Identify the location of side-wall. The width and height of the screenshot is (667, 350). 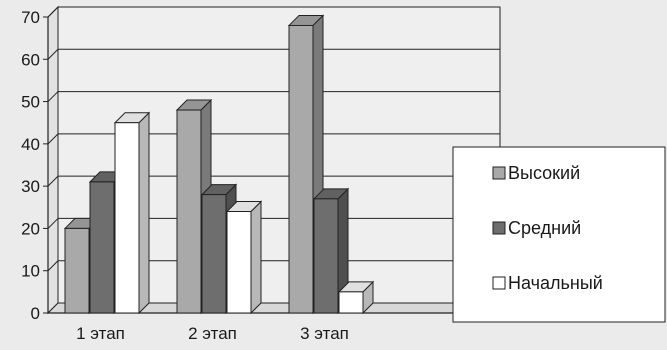
(53, 160).